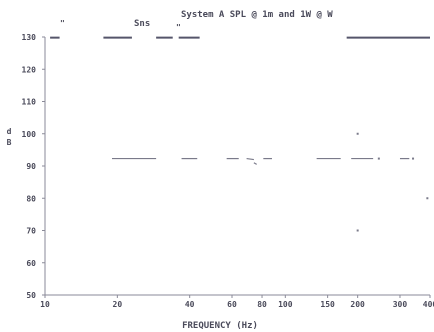 The height and width of the screenshot is (332, 434). Describe the element at coordinates (232, 304) in the screenshot. I see `x-tick-label: 60` at that location.